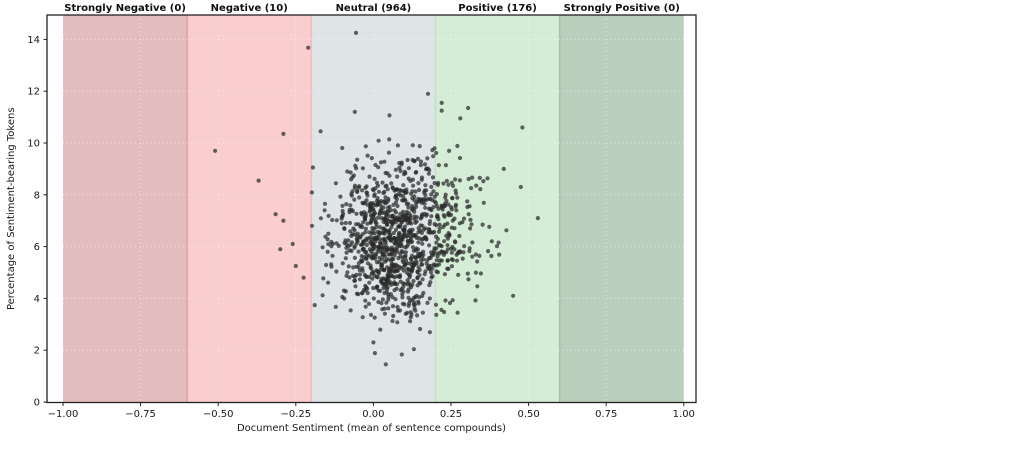 This screenshot has width=1024, height=450. Describe the element at coordinates (373, 414) in the screenshot. I see `x-tick-label: 0.00` at that location.